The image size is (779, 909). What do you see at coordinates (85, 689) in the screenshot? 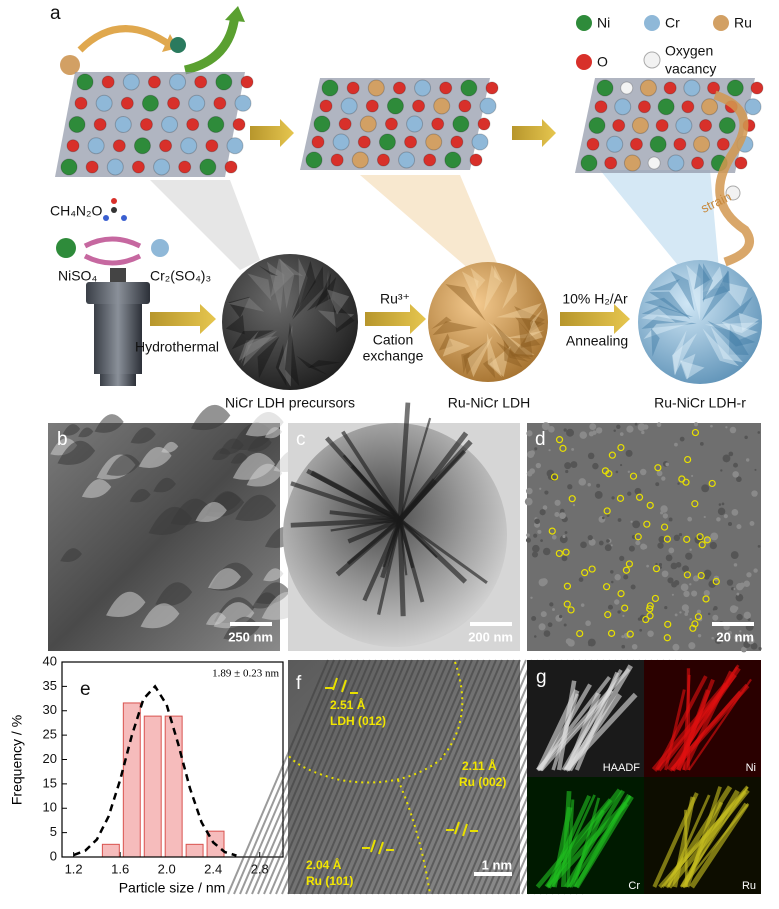
I see `panel-label: e` at bounding box center [85, 689].